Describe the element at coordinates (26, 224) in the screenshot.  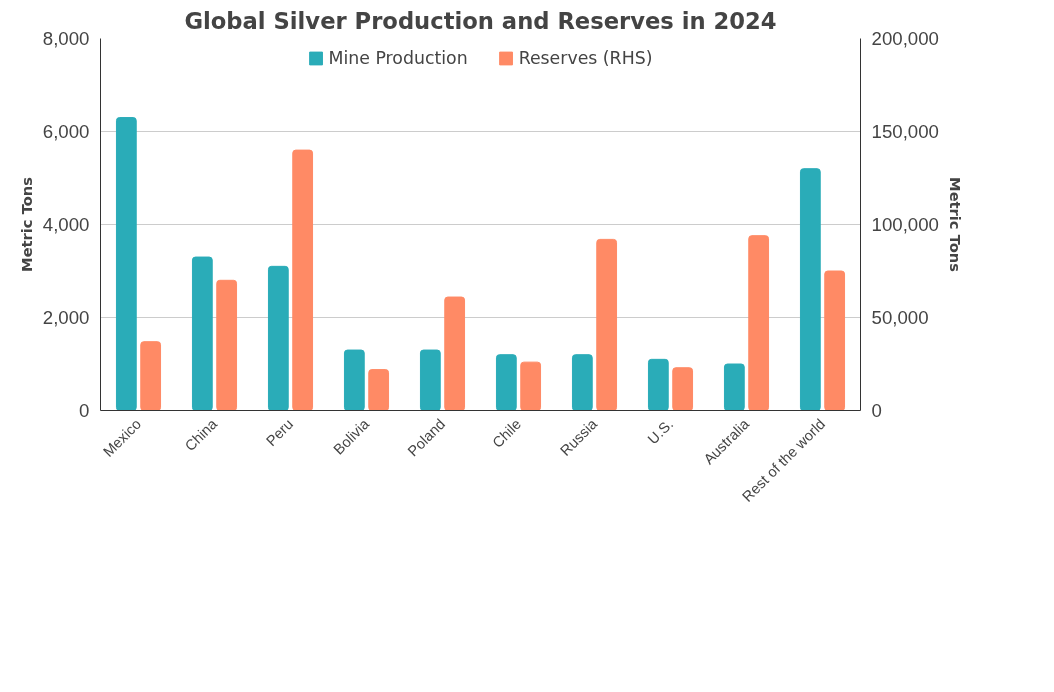
I see `y-axis-title: Metric Tons` at that location.